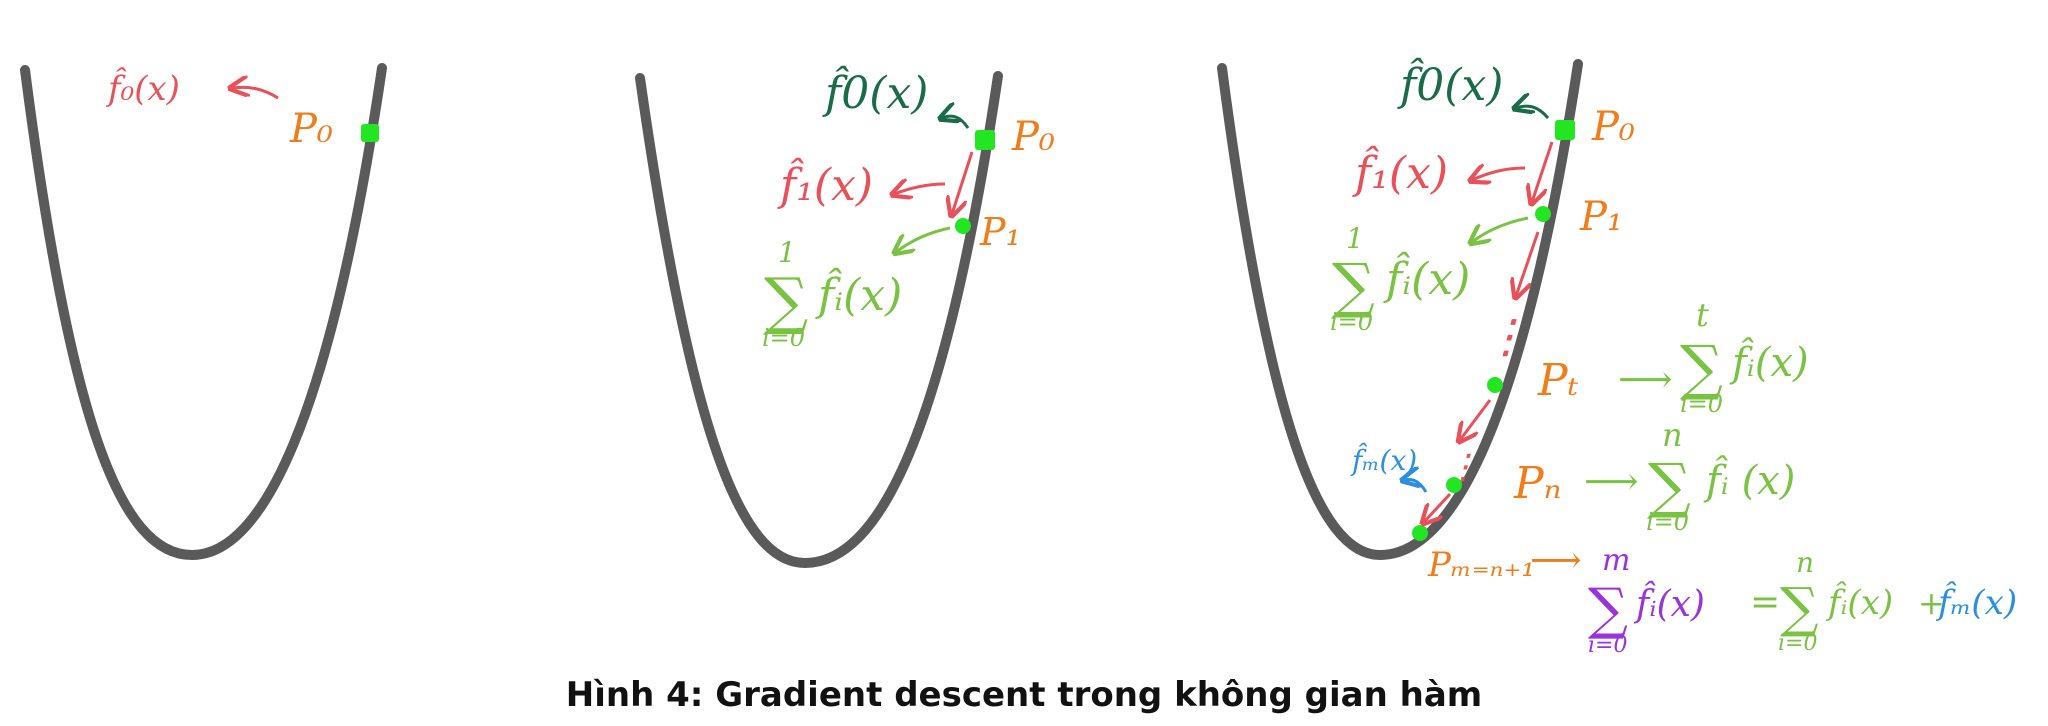 The image size is (2048, 726). I want to click on panel-2: f̂0(x) P₀ f̂₁(x) P₁ 1 ∑ i=0 f̂ᵢ(x), so click(845, 316).